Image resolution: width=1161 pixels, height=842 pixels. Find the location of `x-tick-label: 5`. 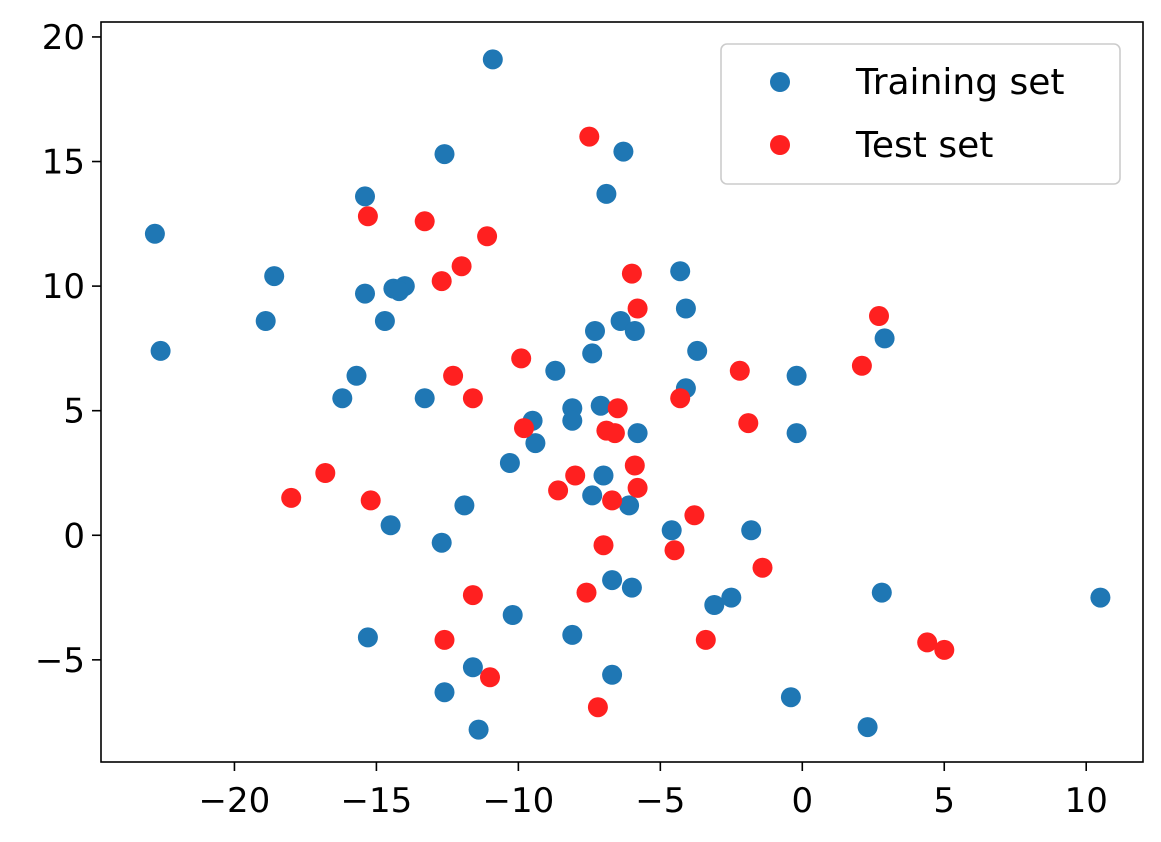

x-tick-label: 5 is located at coordinates (944, 801).